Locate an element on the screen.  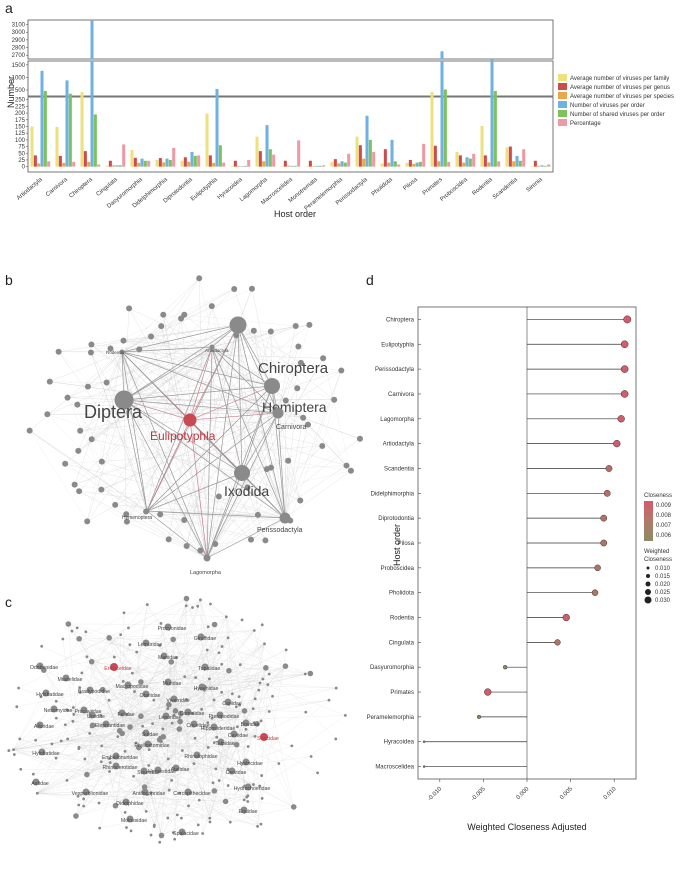
y-tick-label: 3100 is located at coordinates (19, 26).